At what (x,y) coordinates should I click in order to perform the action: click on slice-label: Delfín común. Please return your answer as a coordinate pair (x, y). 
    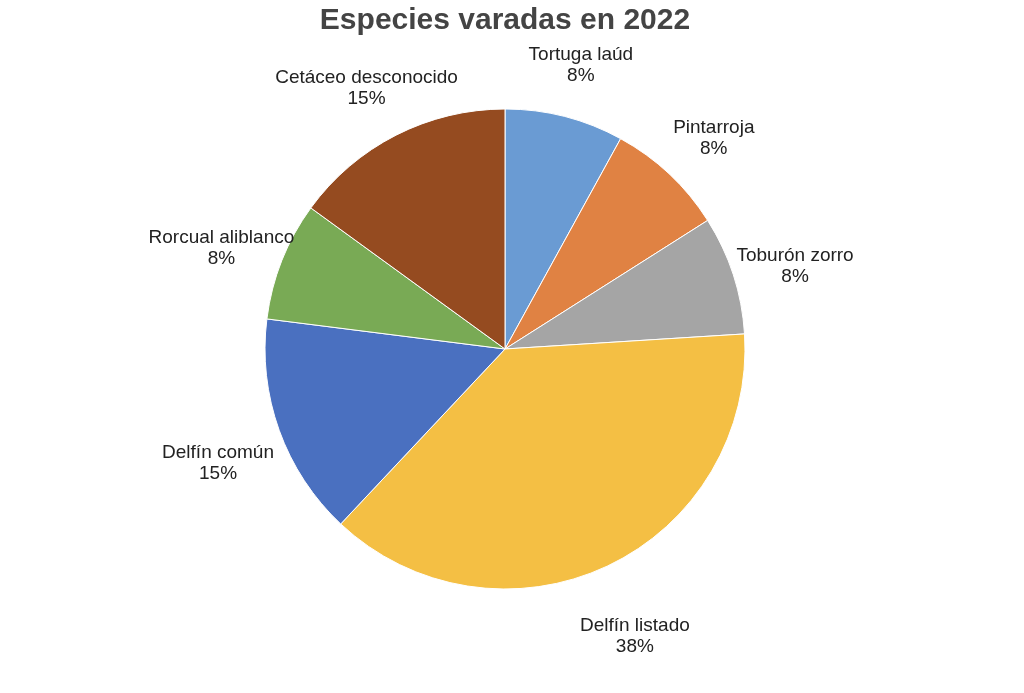
    Looking at the image, I should click on (218, 452).